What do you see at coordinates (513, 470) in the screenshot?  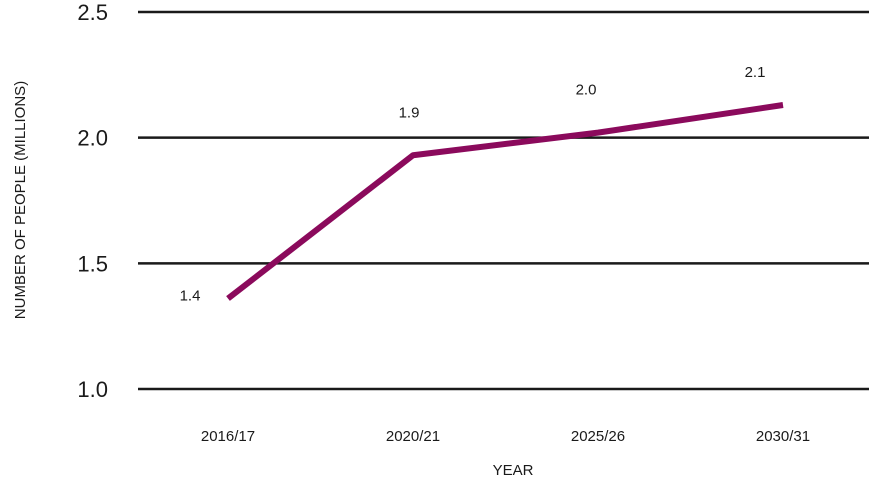 I see `x-axis-title: YEAR` at bounding box center [513, 470].